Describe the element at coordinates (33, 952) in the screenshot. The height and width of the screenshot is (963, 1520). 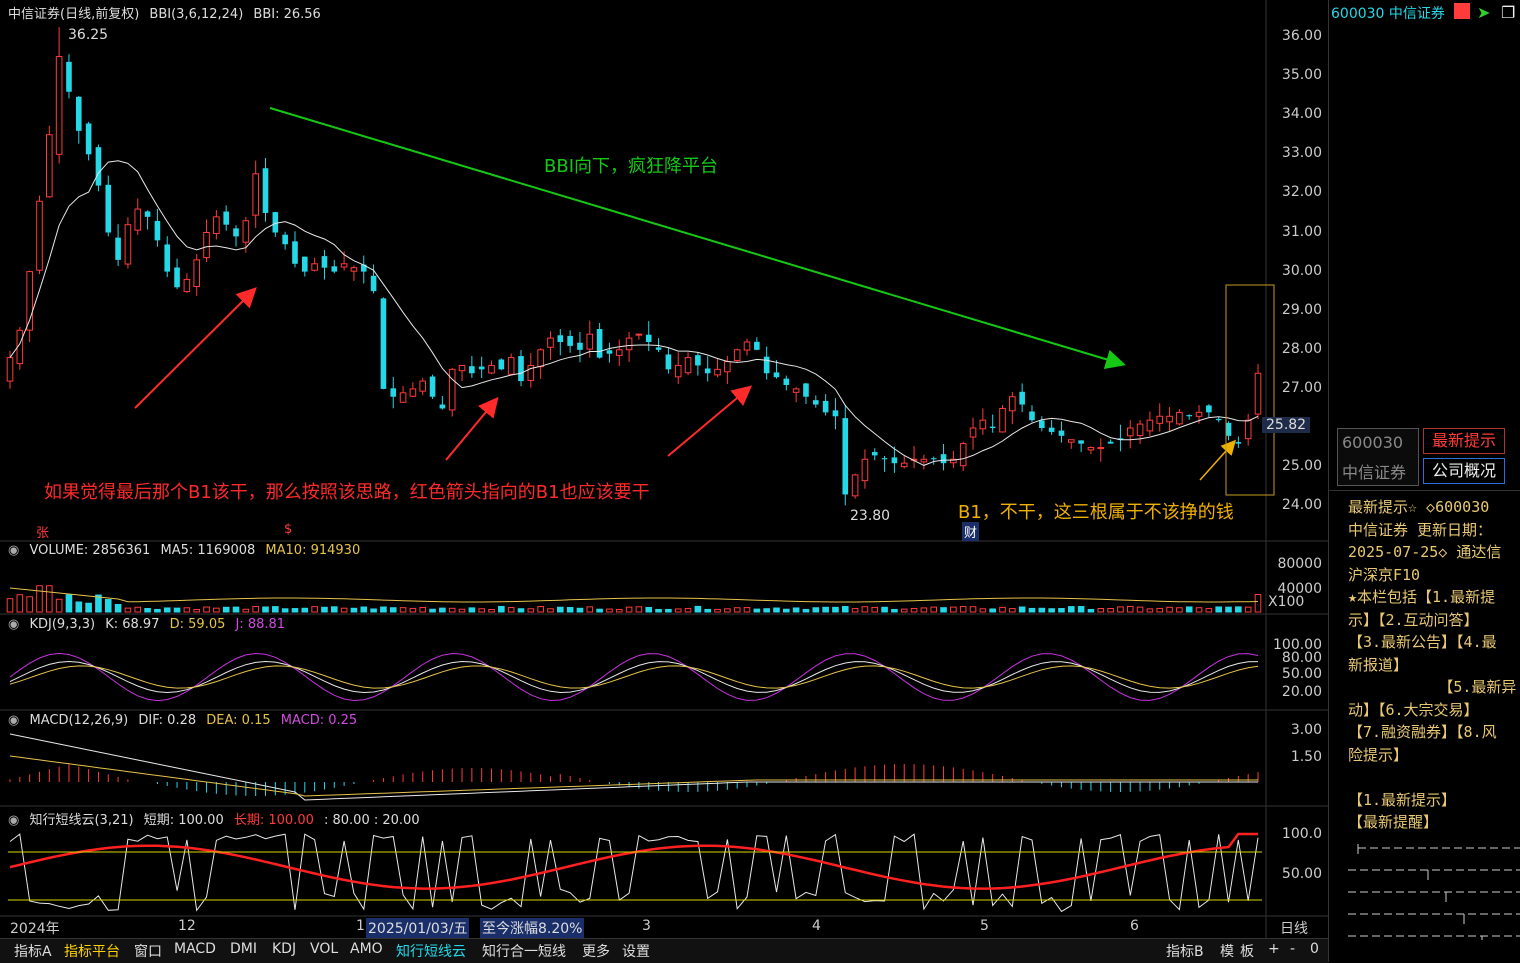
I see `tab-indicator-a: 指标A` at that location.